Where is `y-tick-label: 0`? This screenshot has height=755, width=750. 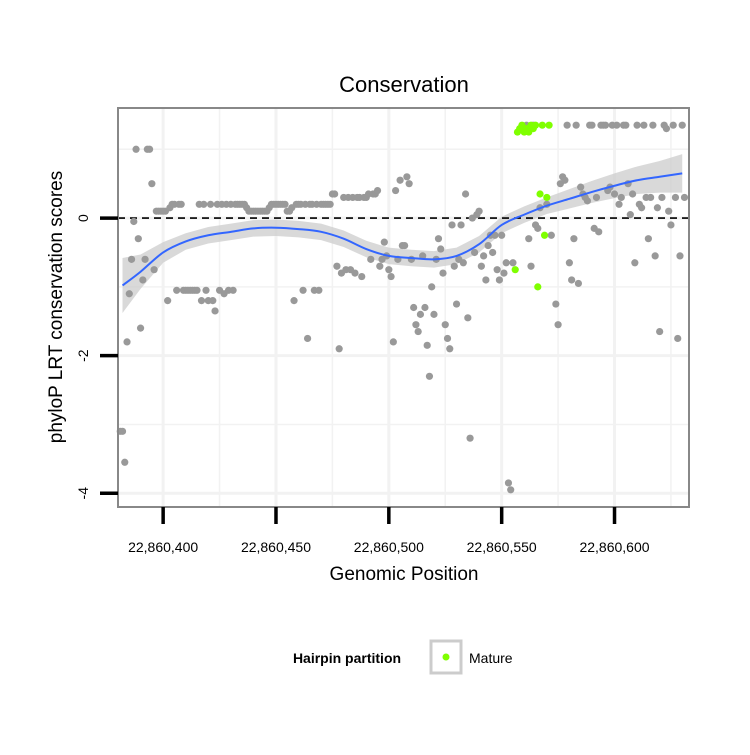 y-tick-label: 0 is located at coordinates (83, 218).